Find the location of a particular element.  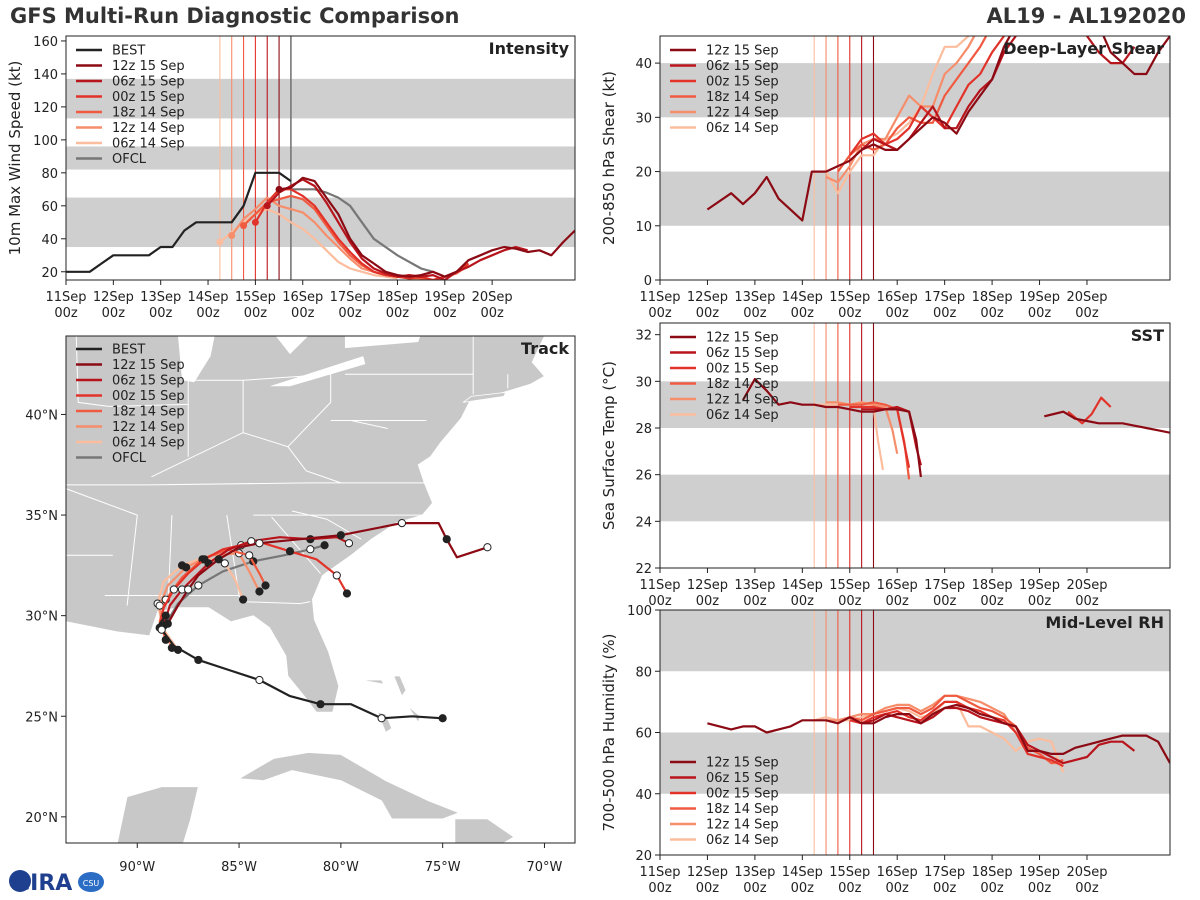

intensity-ylabel: 10m Max Wind Speed (kt) is located at coordinates (15, 158).